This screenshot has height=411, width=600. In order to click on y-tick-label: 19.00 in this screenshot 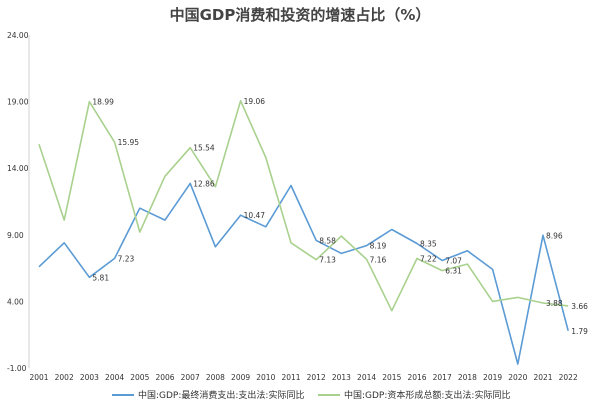, I will do `click(18, 102)`.